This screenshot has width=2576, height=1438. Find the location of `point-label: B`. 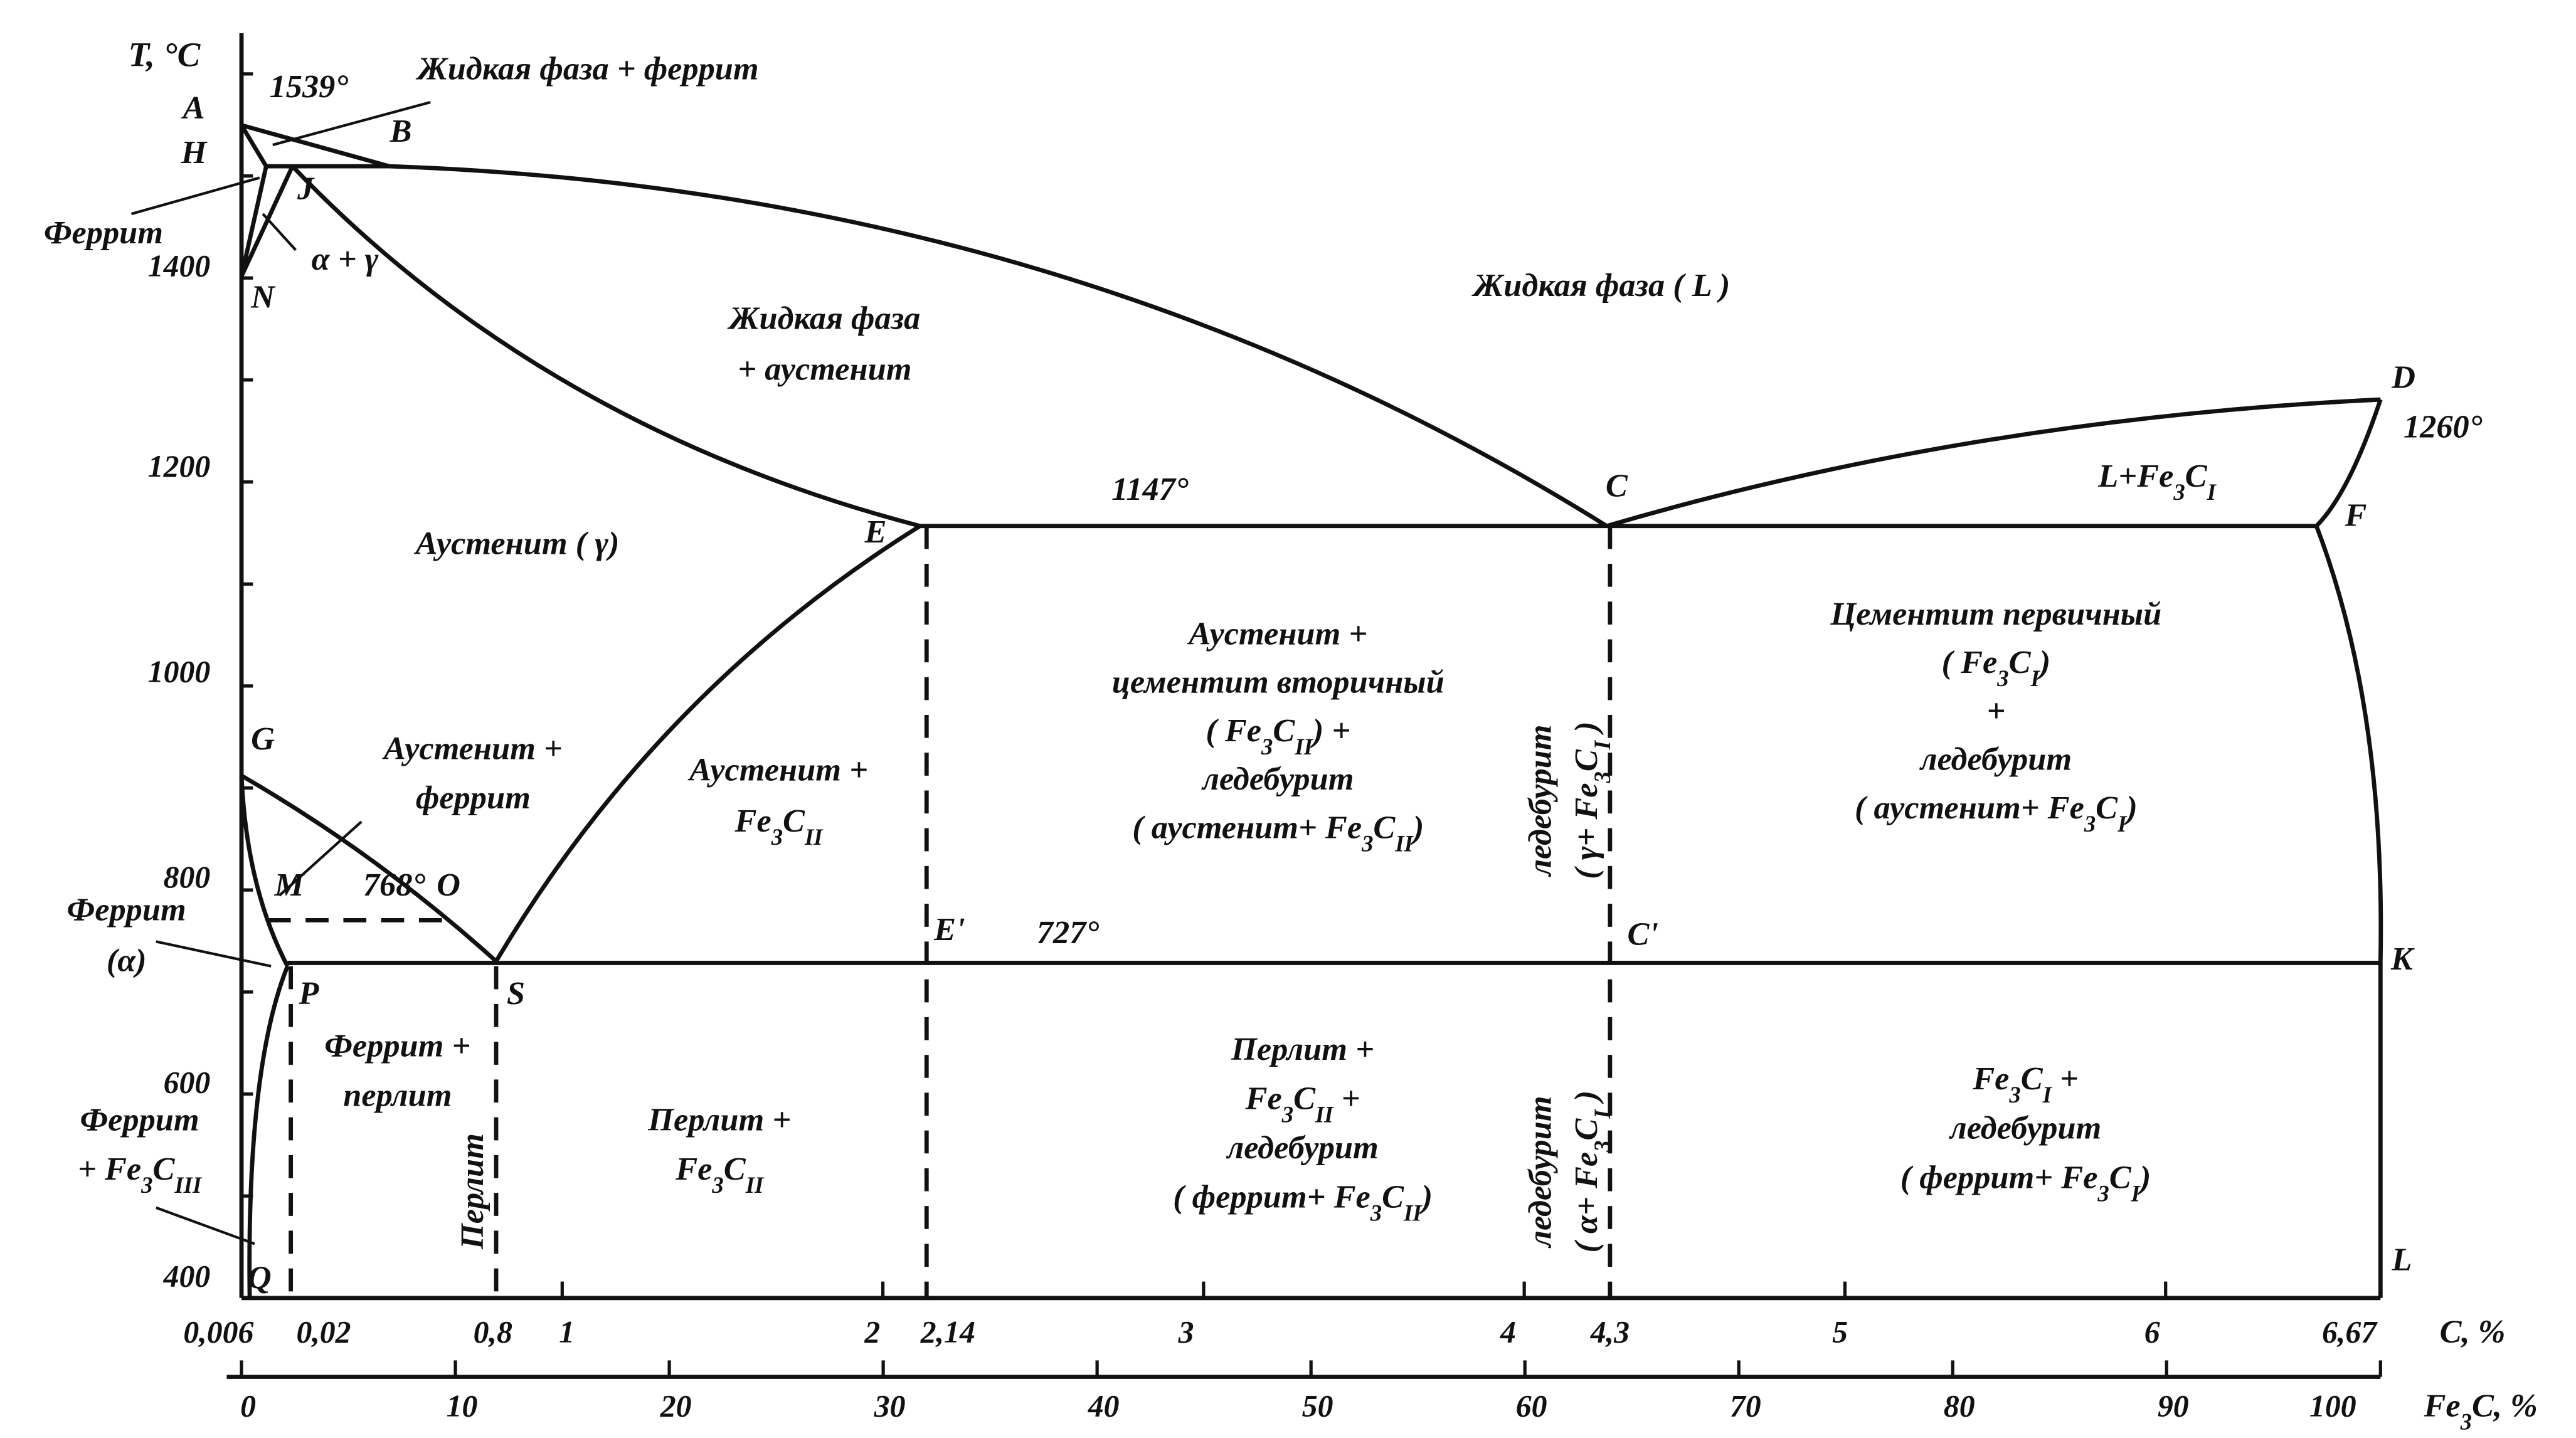

point-label: B is located at coordinates (401, 131).